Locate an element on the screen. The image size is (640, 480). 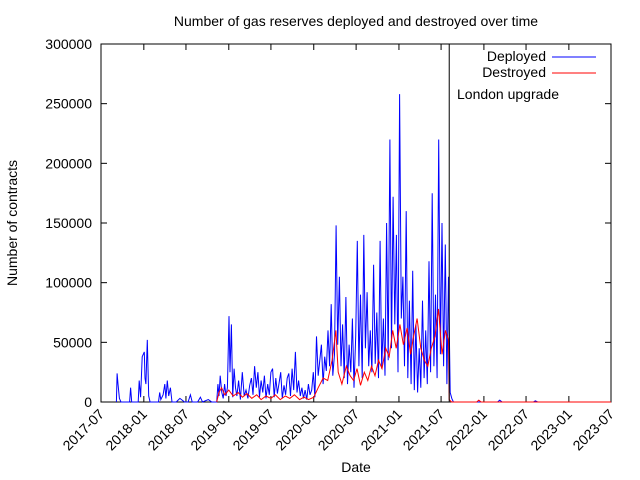
y-tick-label: 250000 is located at coordinates (68, 104).